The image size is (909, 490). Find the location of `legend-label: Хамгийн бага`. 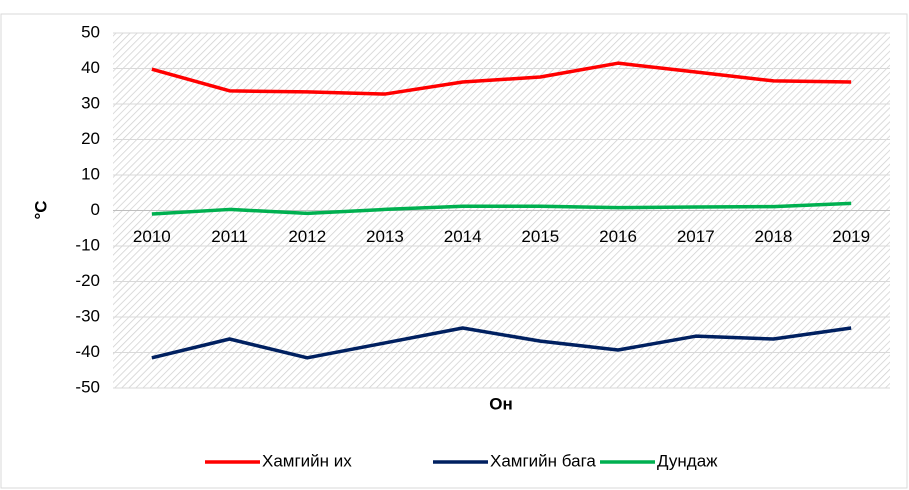

legend-label: Хамгийн бага is located at coordinates (543, 460).